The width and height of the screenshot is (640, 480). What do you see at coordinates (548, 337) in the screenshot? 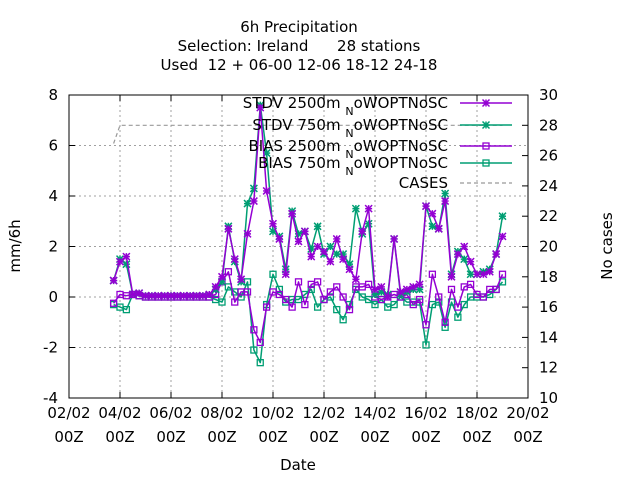
I see `y2-tick-label: 14` at bounding box center [548, 337].